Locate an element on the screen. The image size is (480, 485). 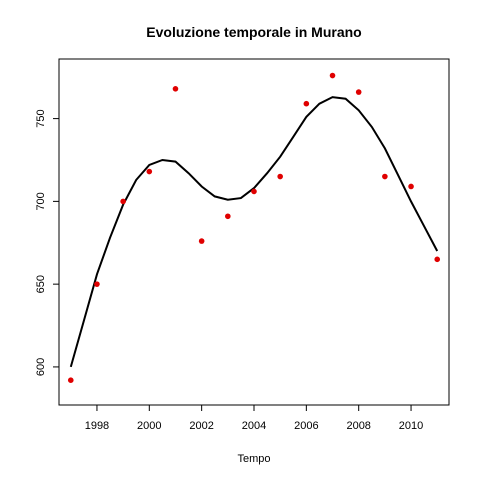
y-tick-label: 600 is located at coordinates (41, 367).